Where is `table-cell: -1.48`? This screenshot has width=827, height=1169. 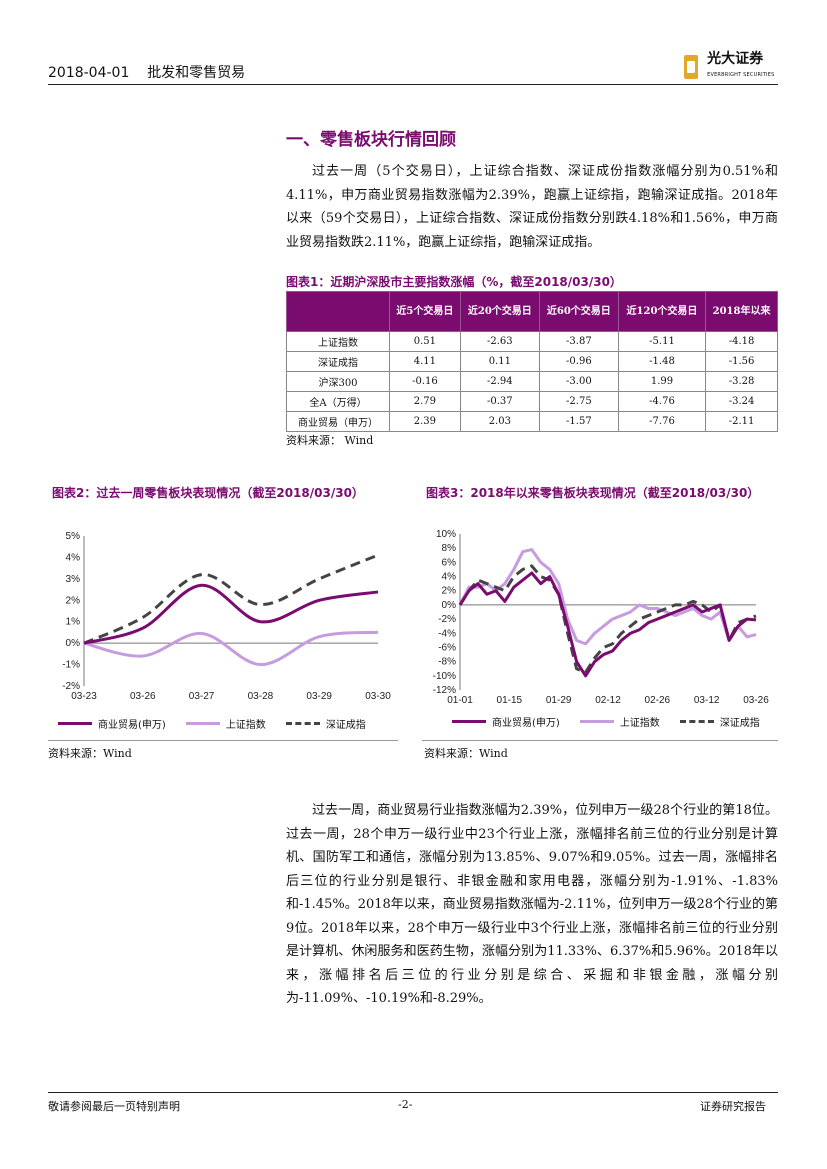 table-cell: -1.48 is located at coordinates (662, 361).